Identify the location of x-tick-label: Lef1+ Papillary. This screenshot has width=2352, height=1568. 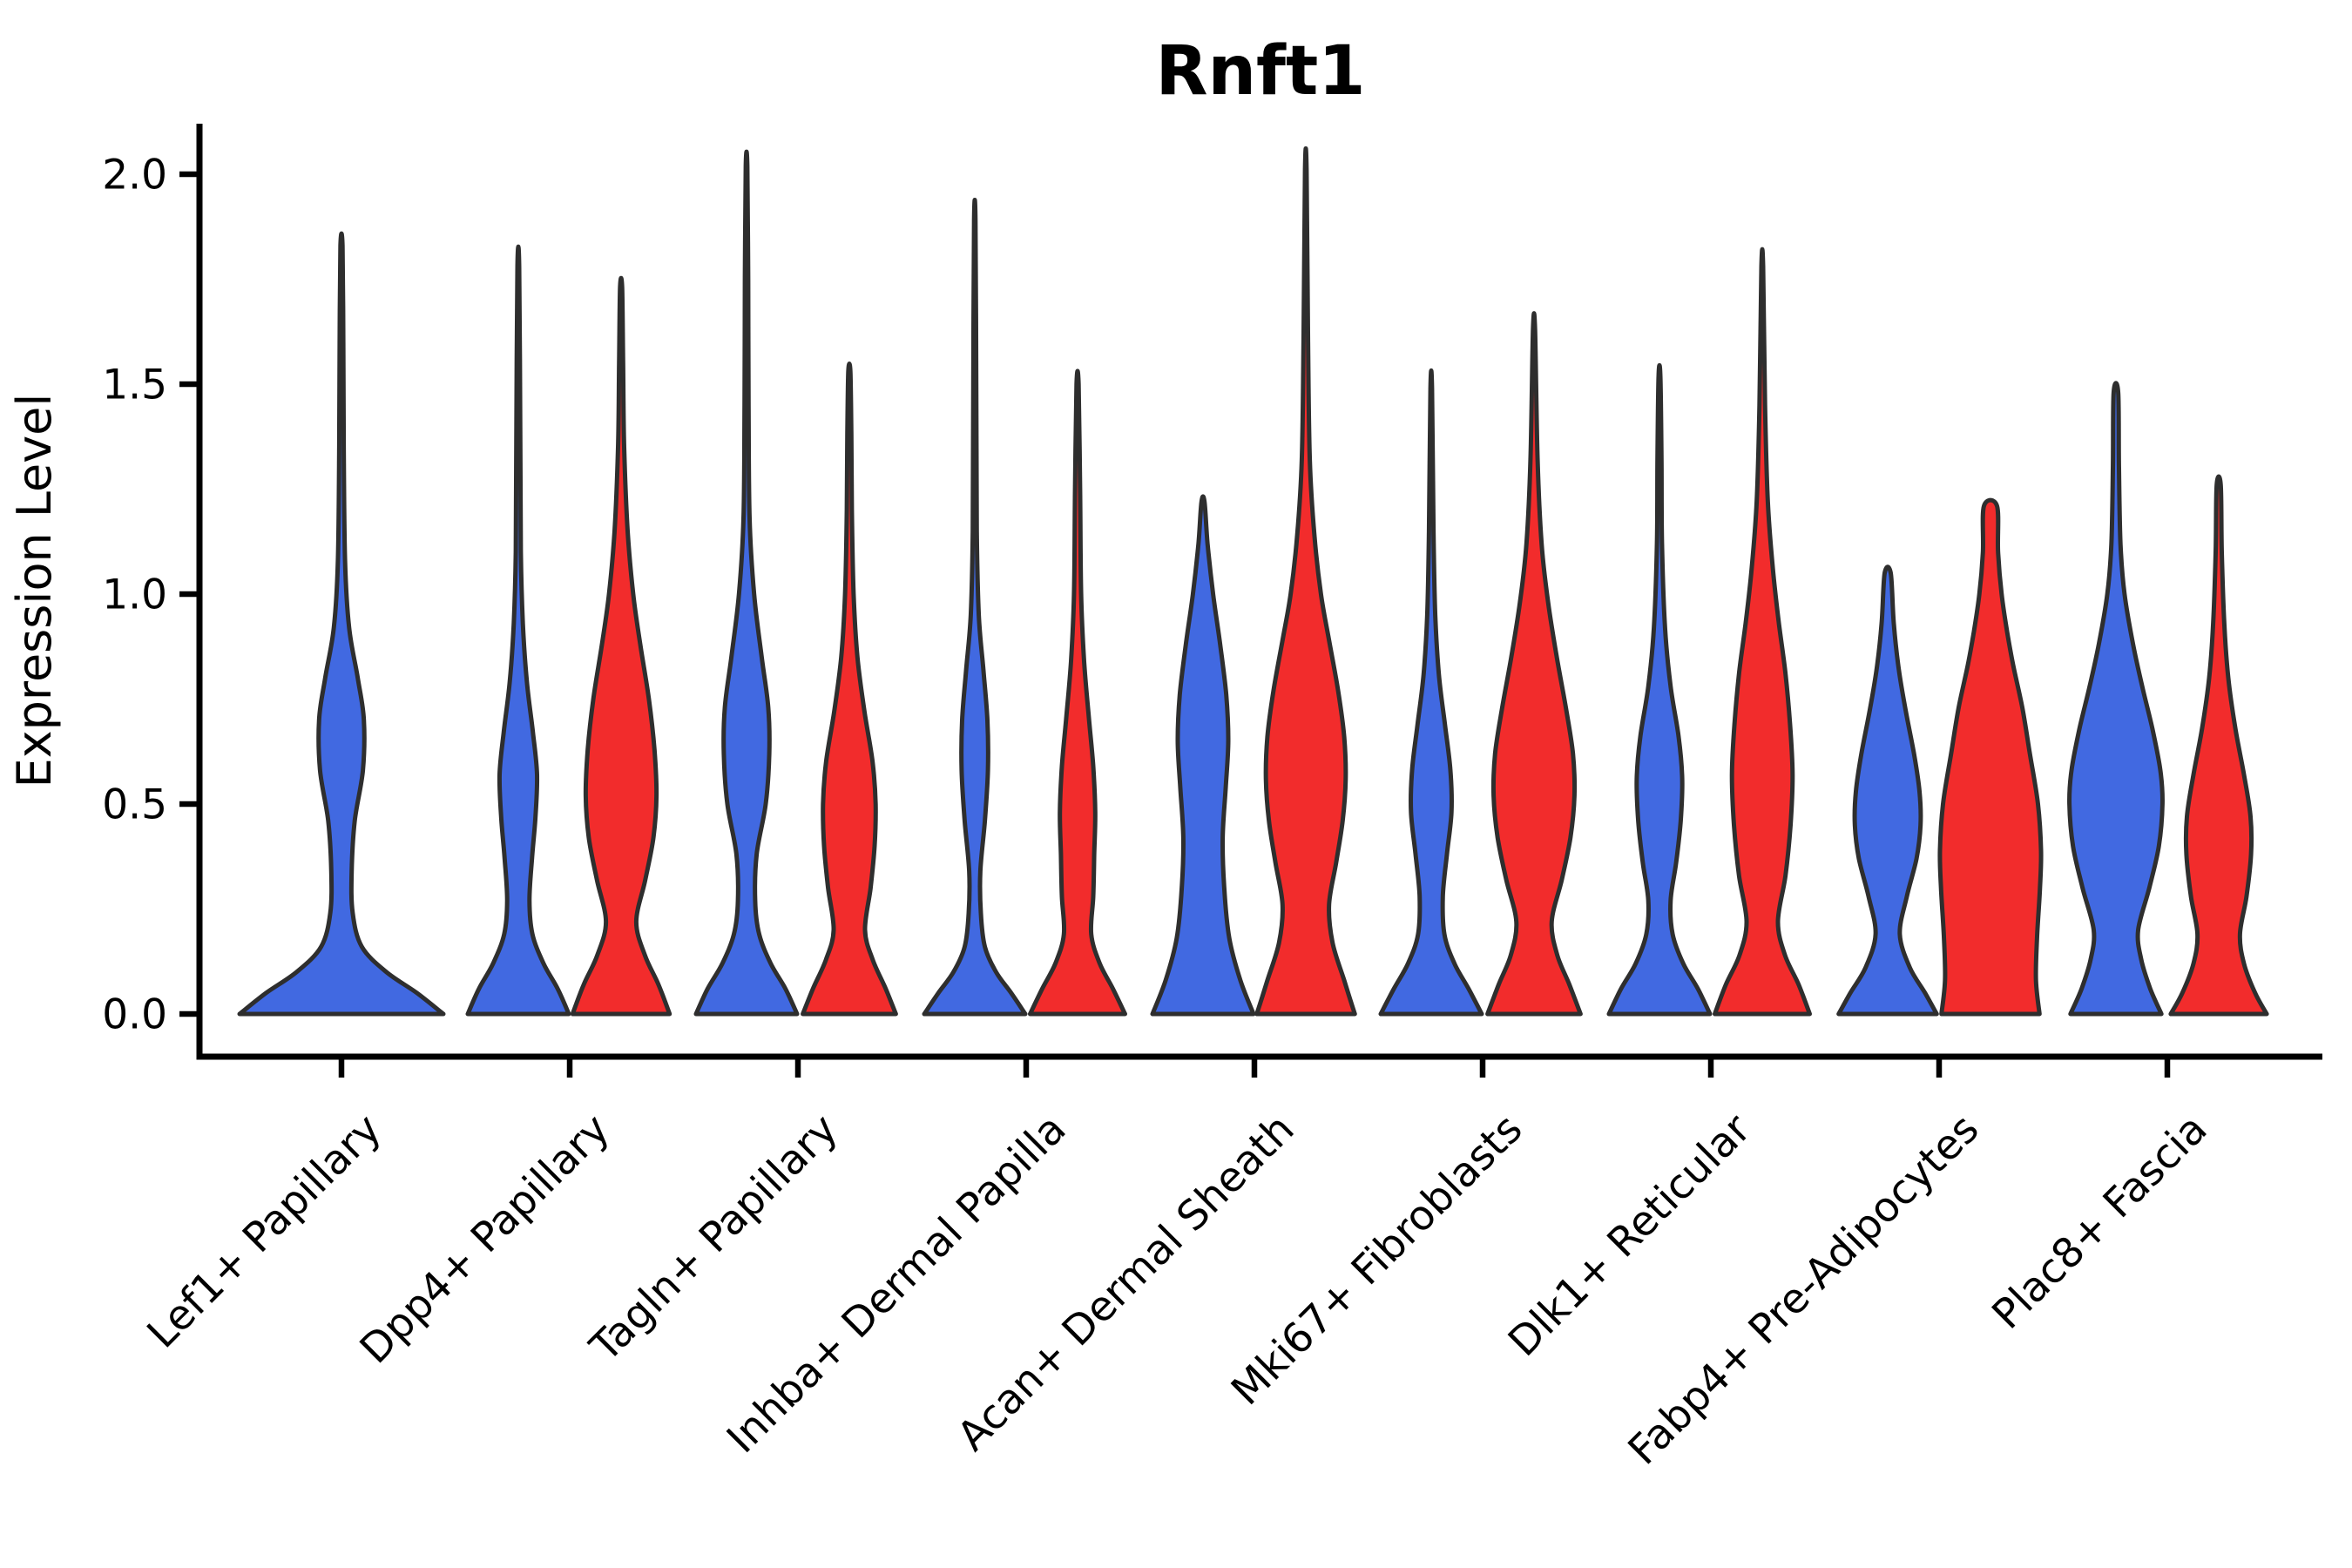
(265, 1231).